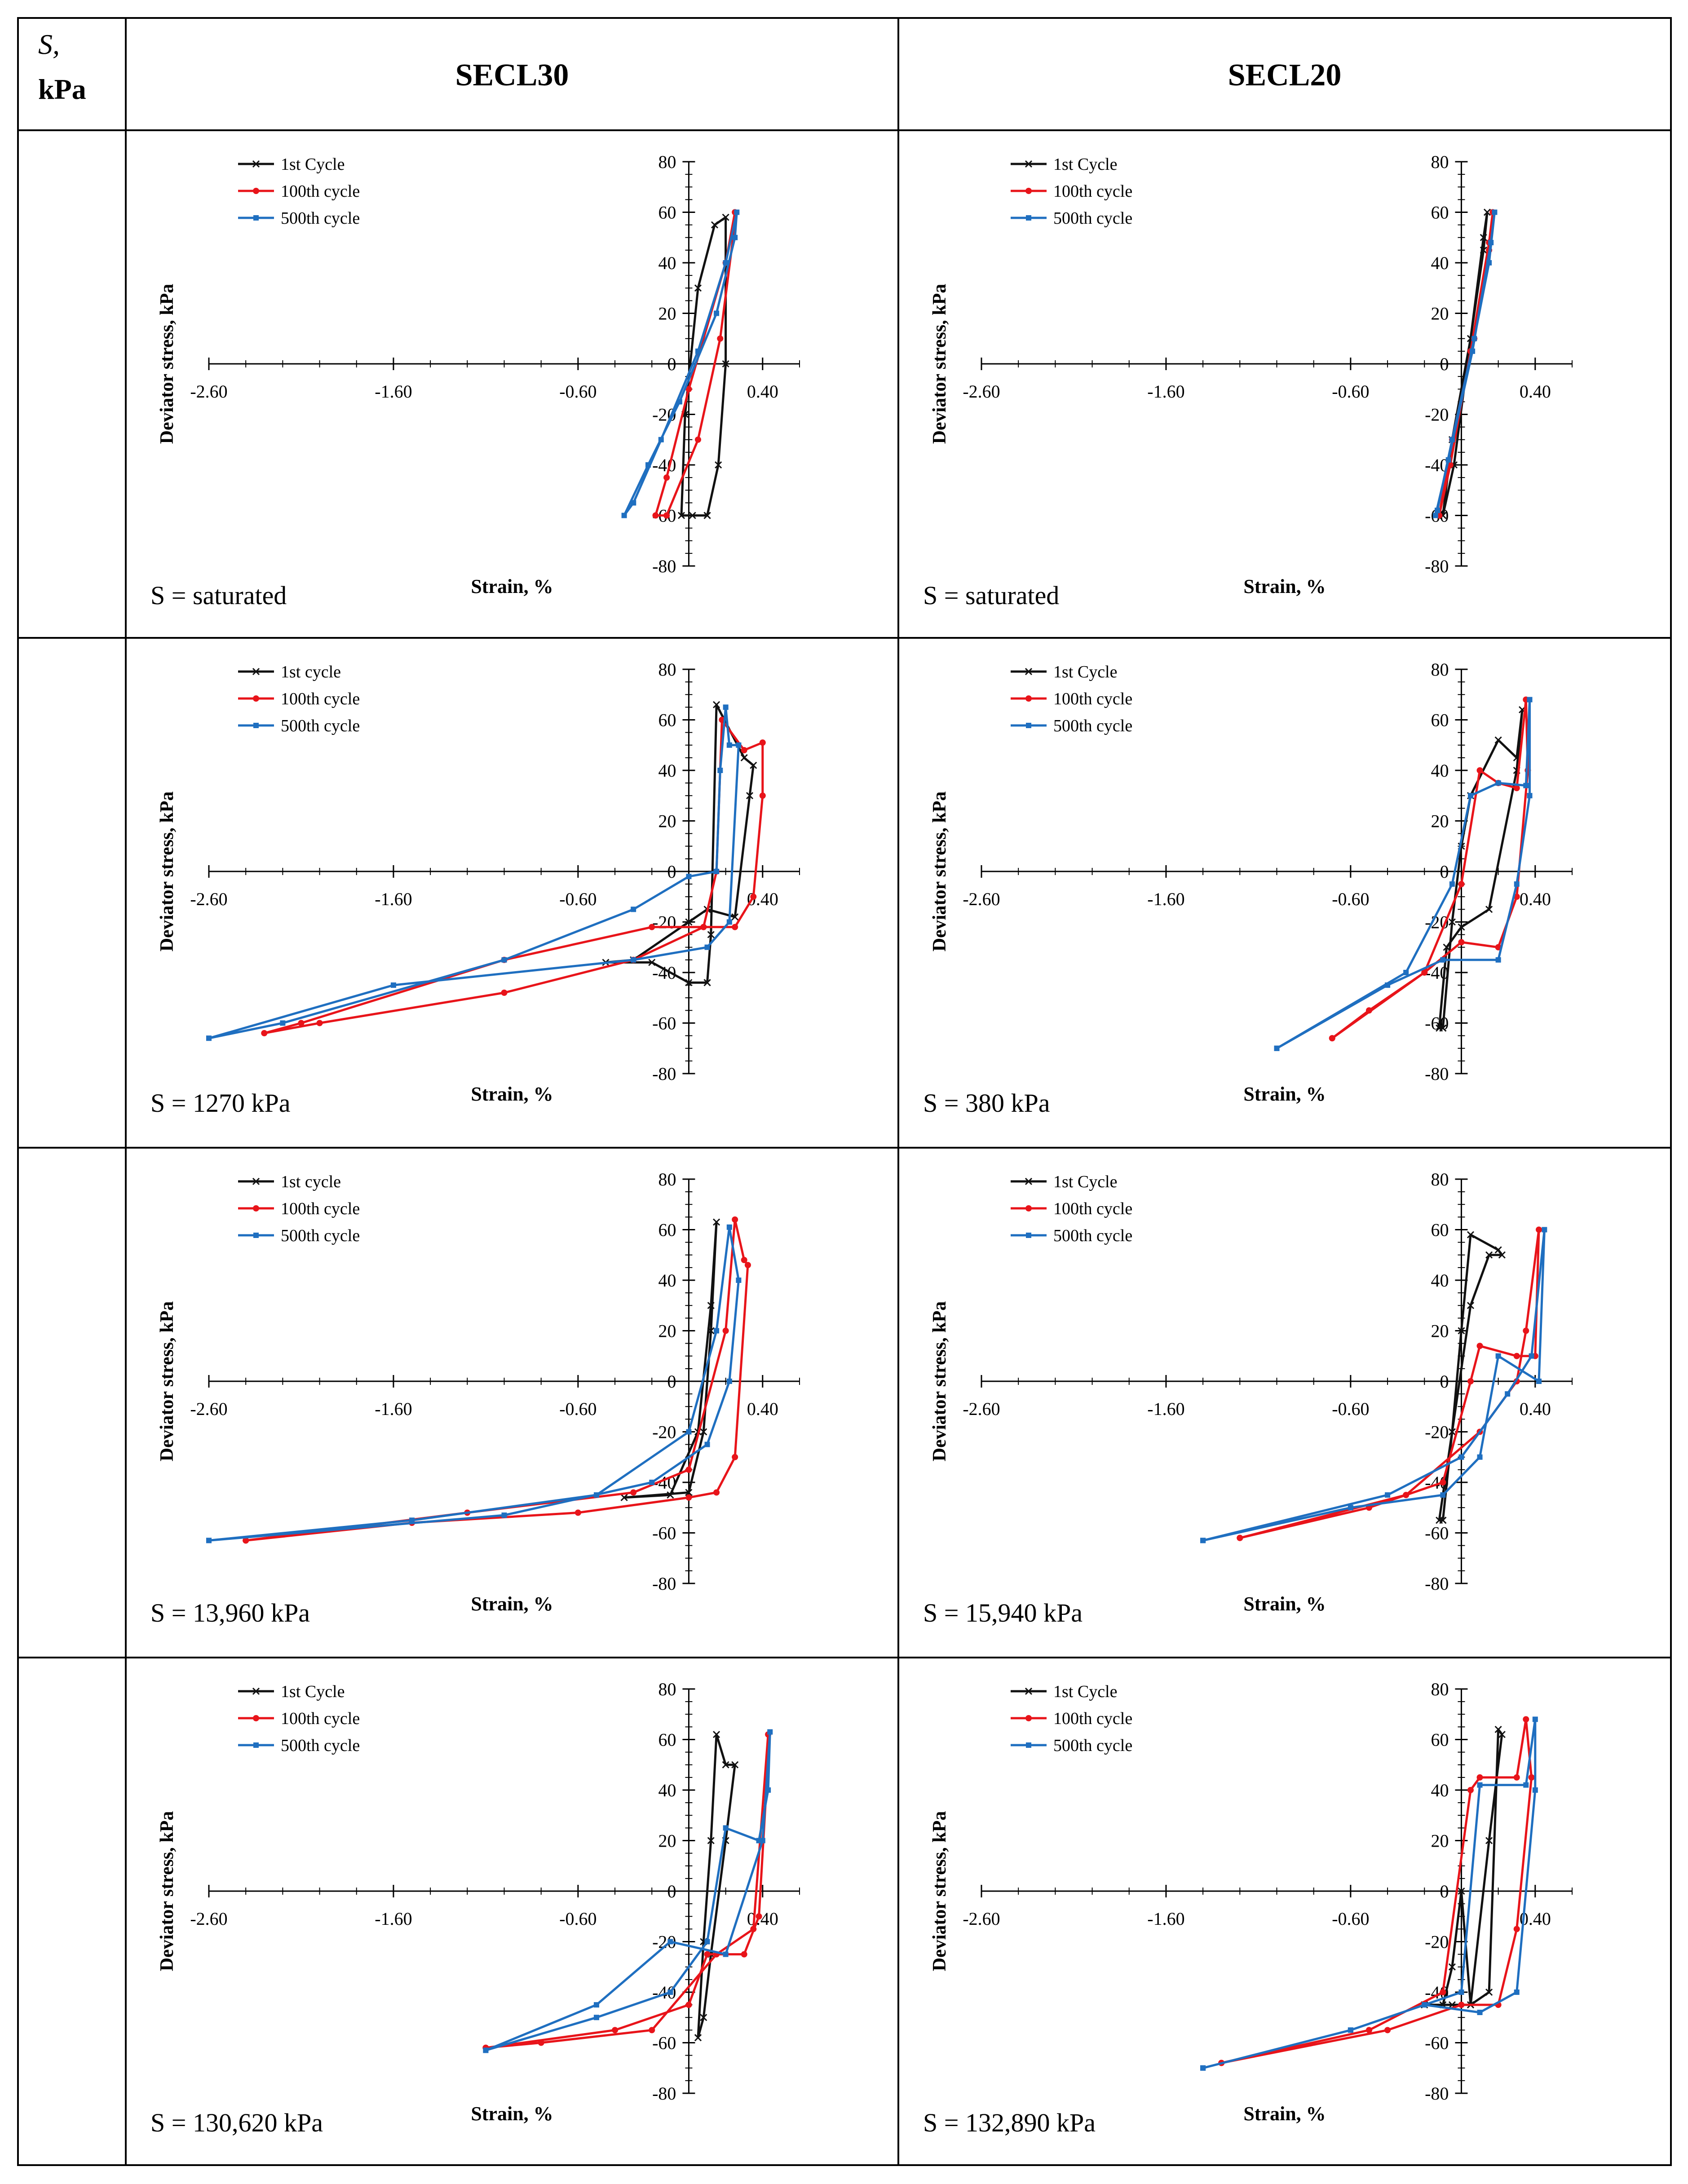  What do you see at coordinates (1440, 314) in the screenshot?
I see `y-tick-label: 20` at bounding box center [1440, 314].